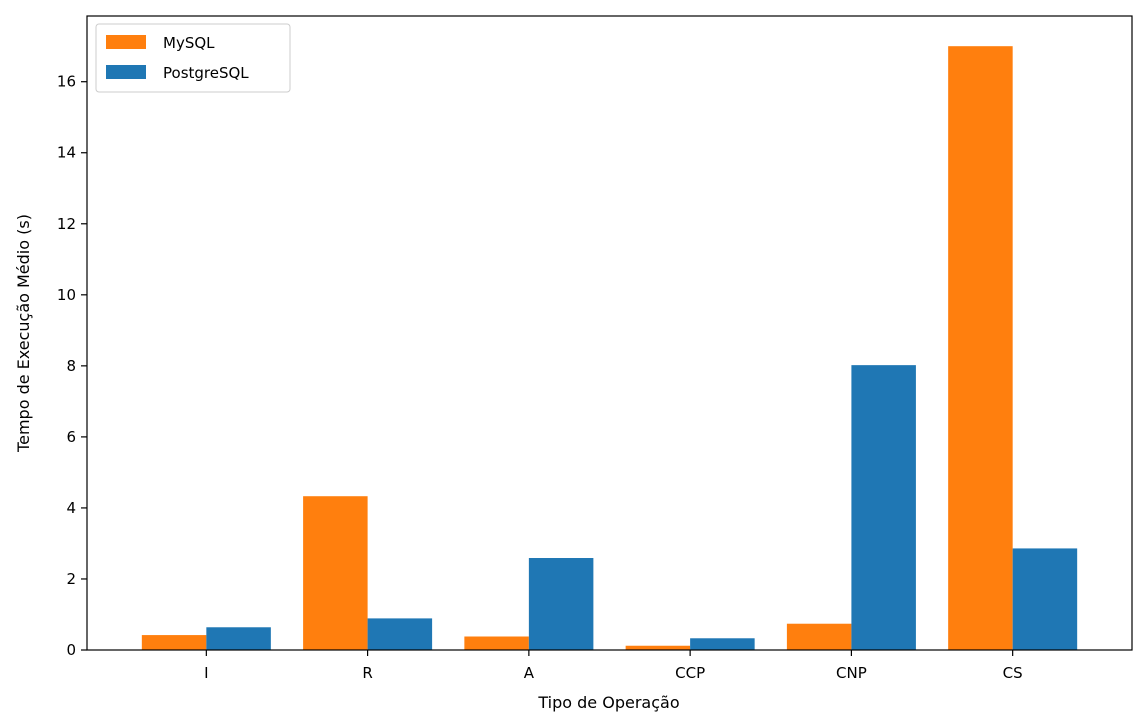 The width and height of the screenshot is (1147, 728). I want to click on y-tick-label-12: 12, so click(66, 224).